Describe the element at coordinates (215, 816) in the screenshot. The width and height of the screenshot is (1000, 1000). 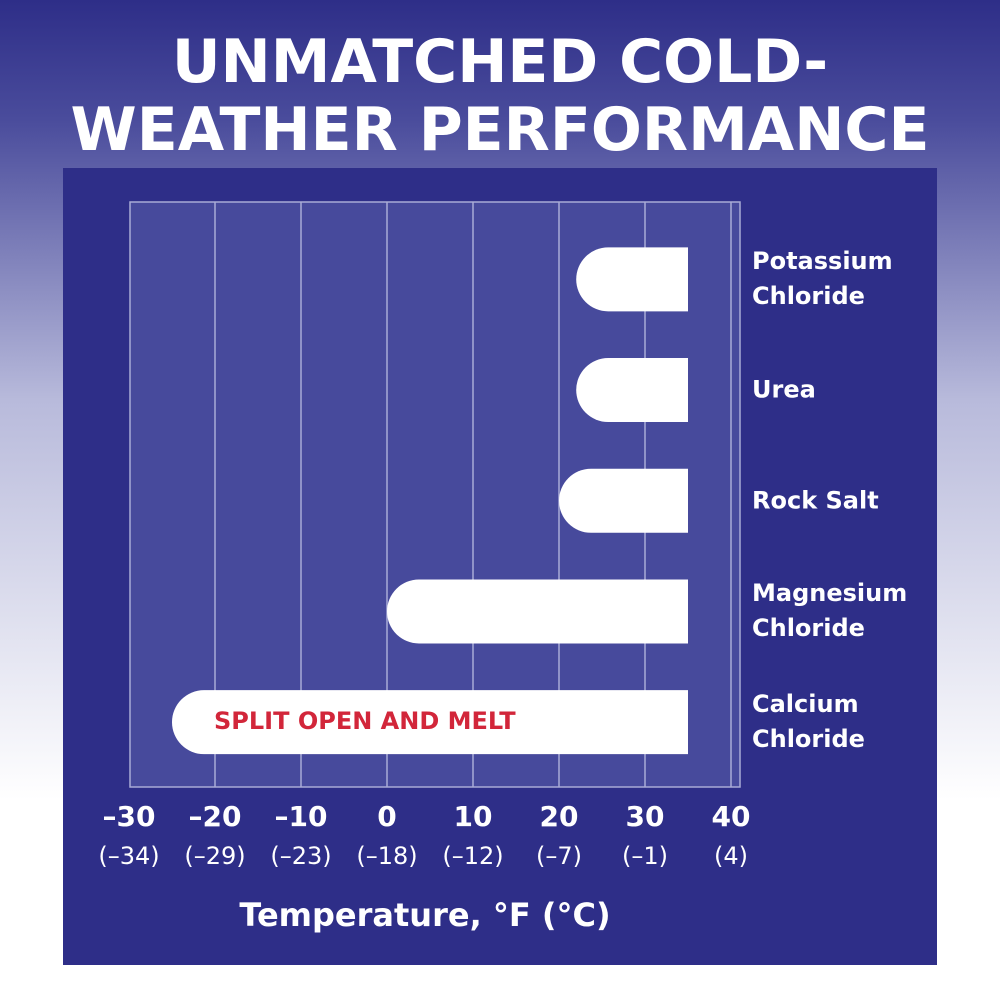
I see `x-tick-label: –20` at that location.